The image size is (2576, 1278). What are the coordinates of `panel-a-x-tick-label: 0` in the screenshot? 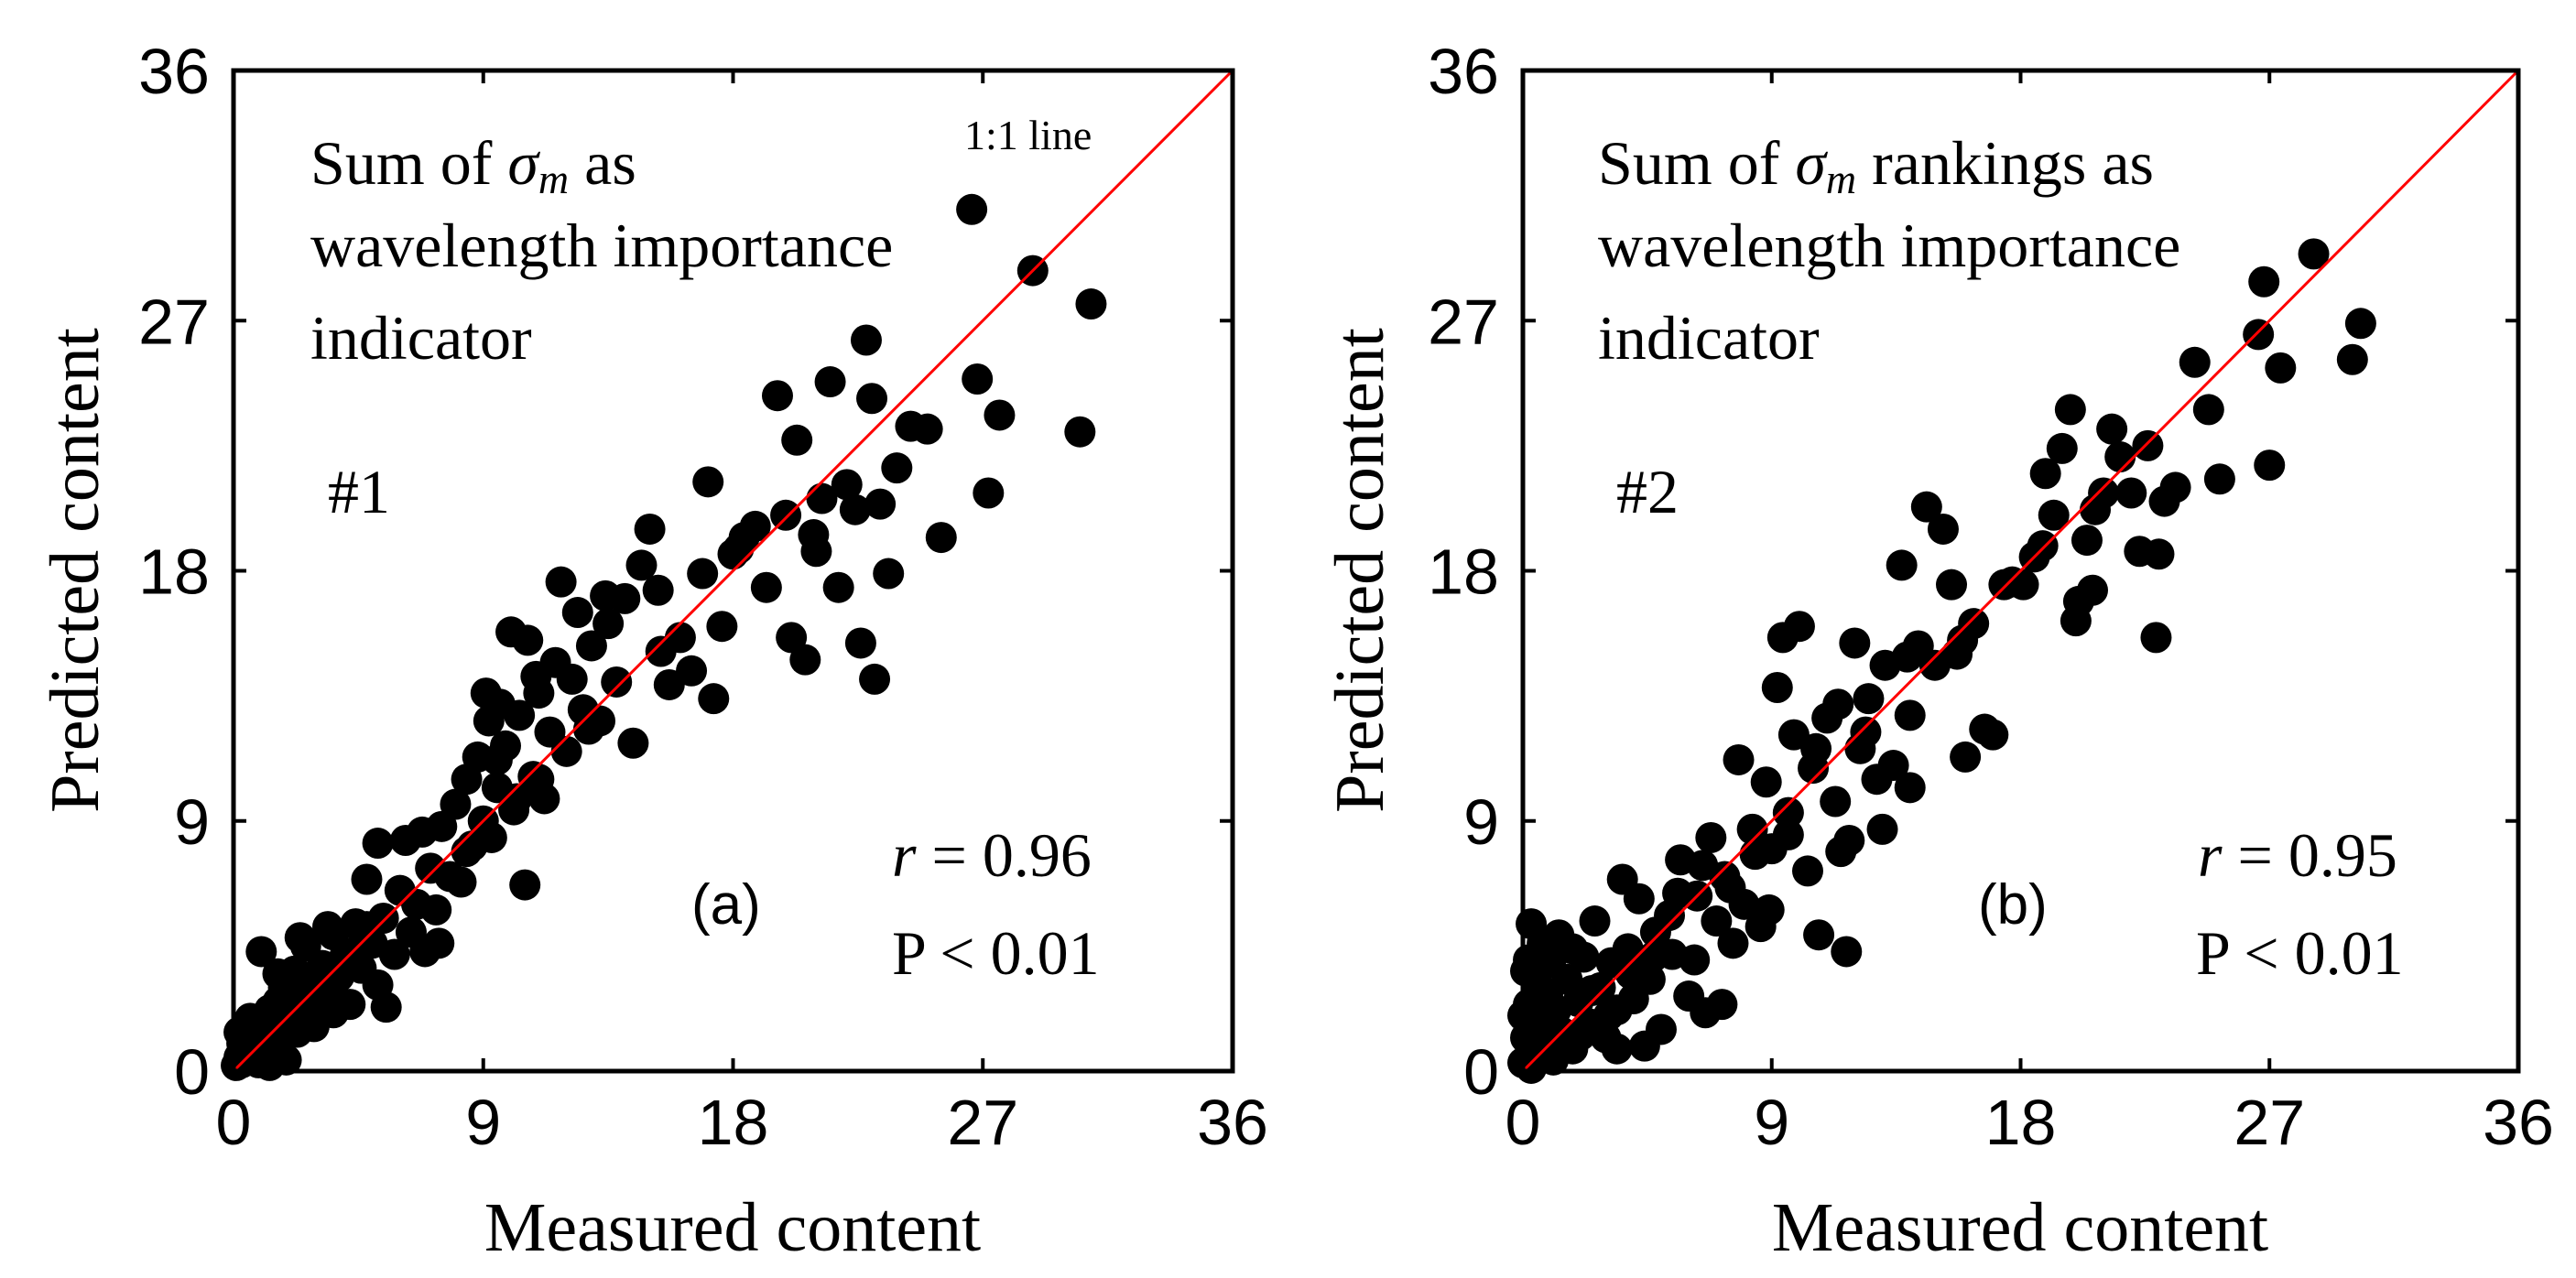 It's located at (234, 1122).